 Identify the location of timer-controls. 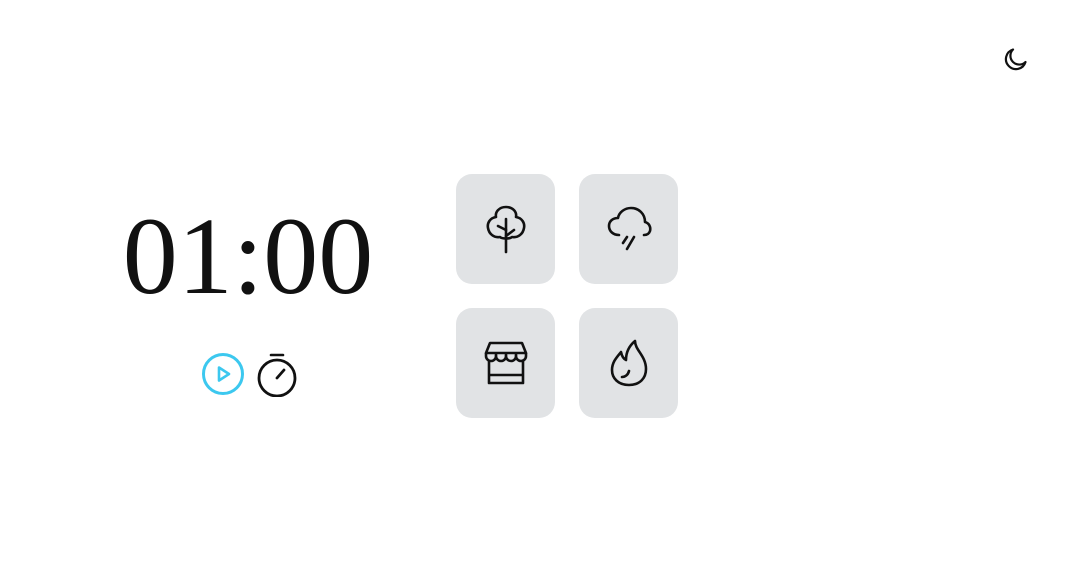
(250, 374).